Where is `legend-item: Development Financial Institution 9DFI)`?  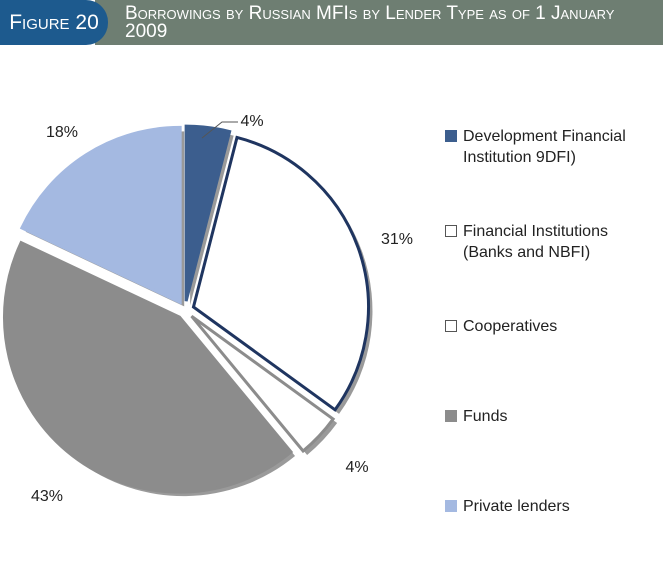 legend-item: Development Financial Institution 9DFI) is located at coordinates (552, 147).